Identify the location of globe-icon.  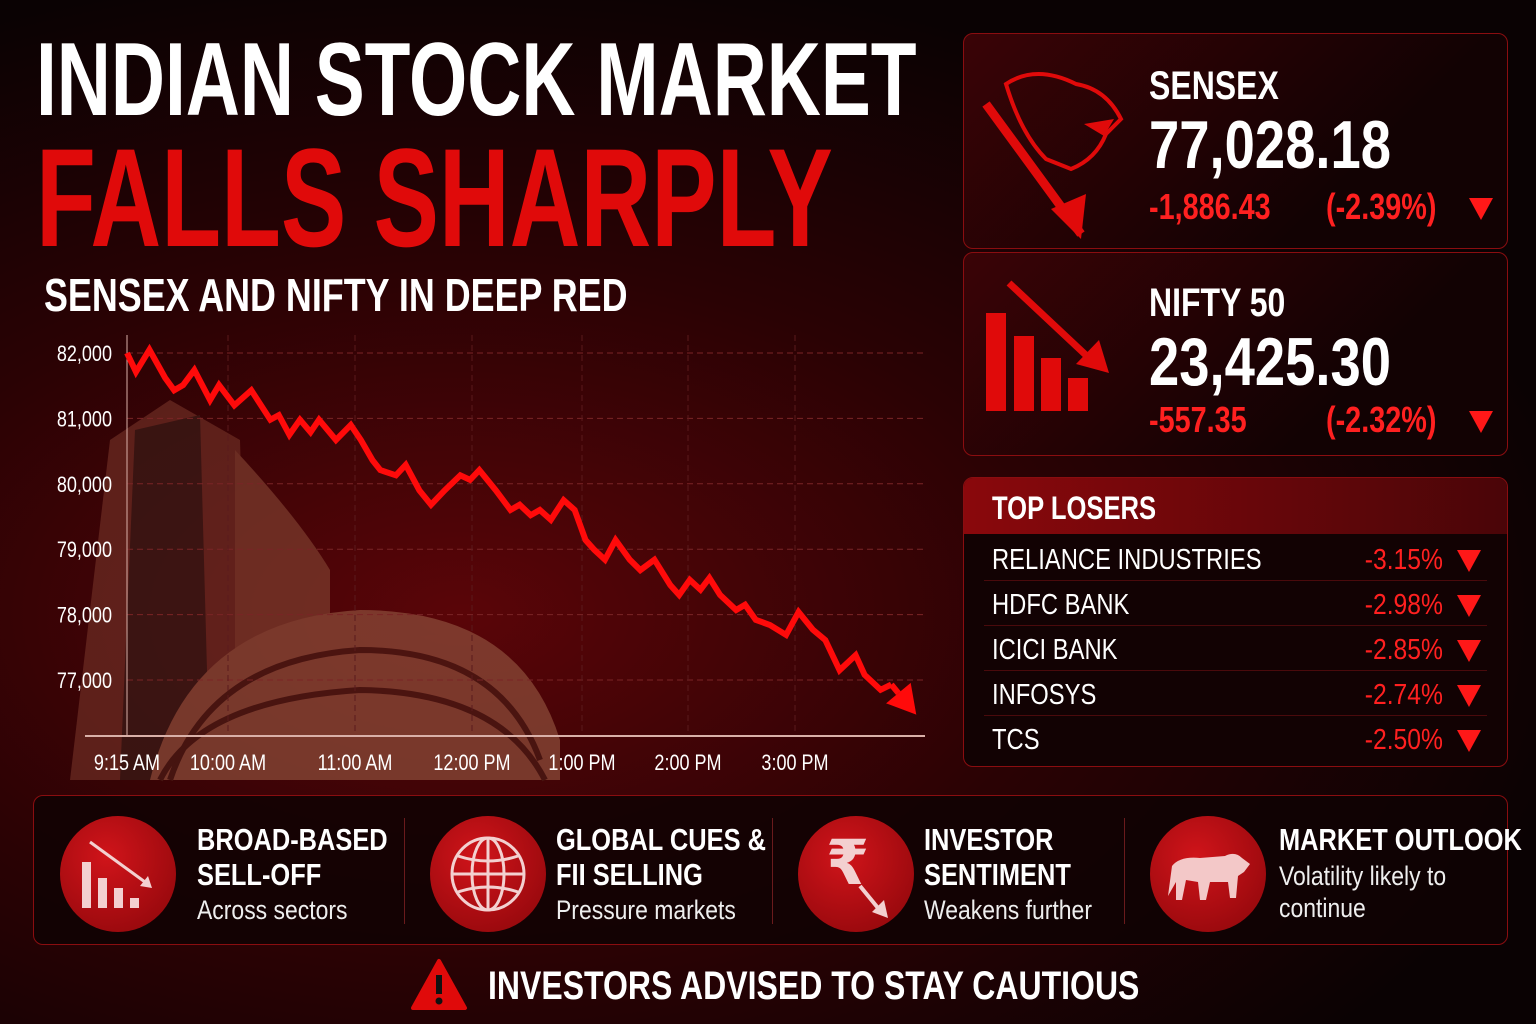
(488, 874).